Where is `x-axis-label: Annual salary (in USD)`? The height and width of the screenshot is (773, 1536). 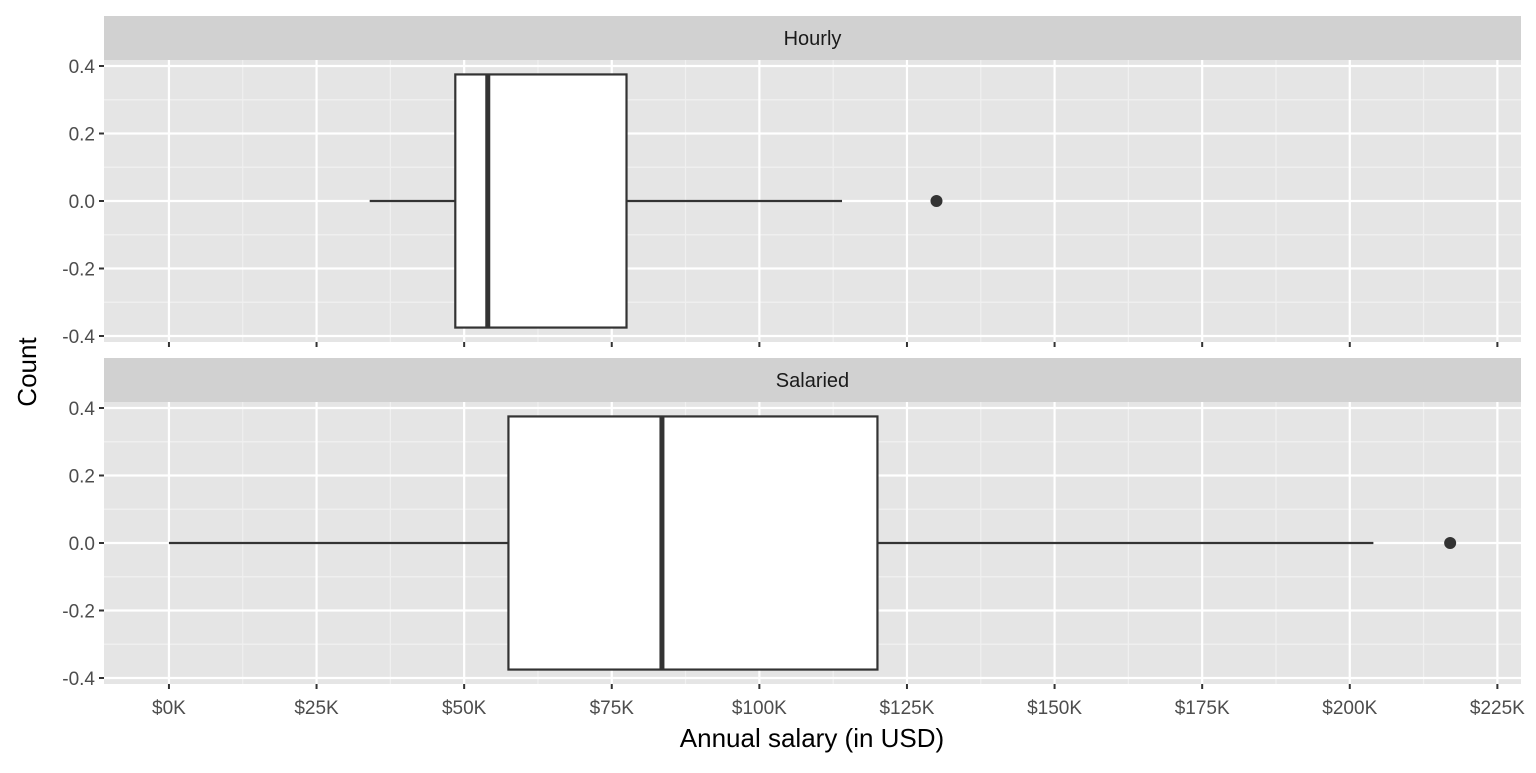 x-axis-label: Annual salary (in USD) is located at coordinates (812, 738).